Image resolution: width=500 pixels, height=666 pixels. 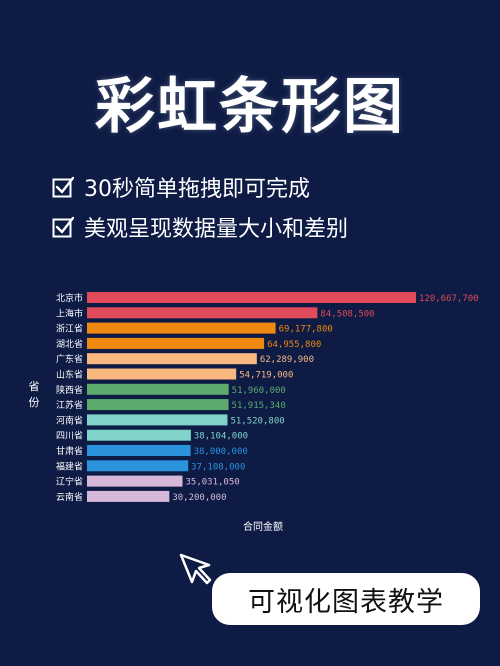 I want to click on feature-text: 30秒简单拖拽即可完成, so click(x=197, y=189).